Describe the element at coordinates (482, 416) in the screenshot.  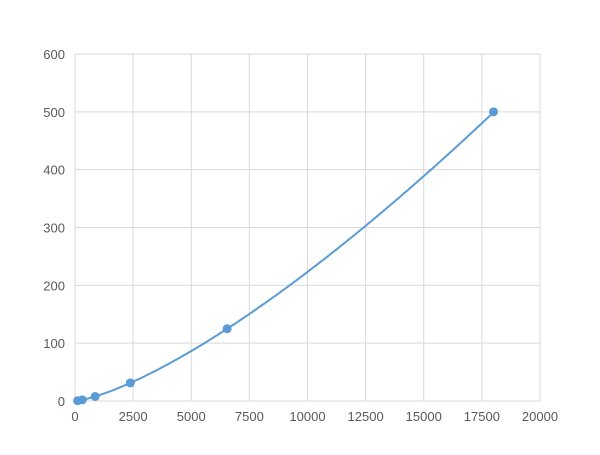
I see `x-tick-label: 17500` at that location.